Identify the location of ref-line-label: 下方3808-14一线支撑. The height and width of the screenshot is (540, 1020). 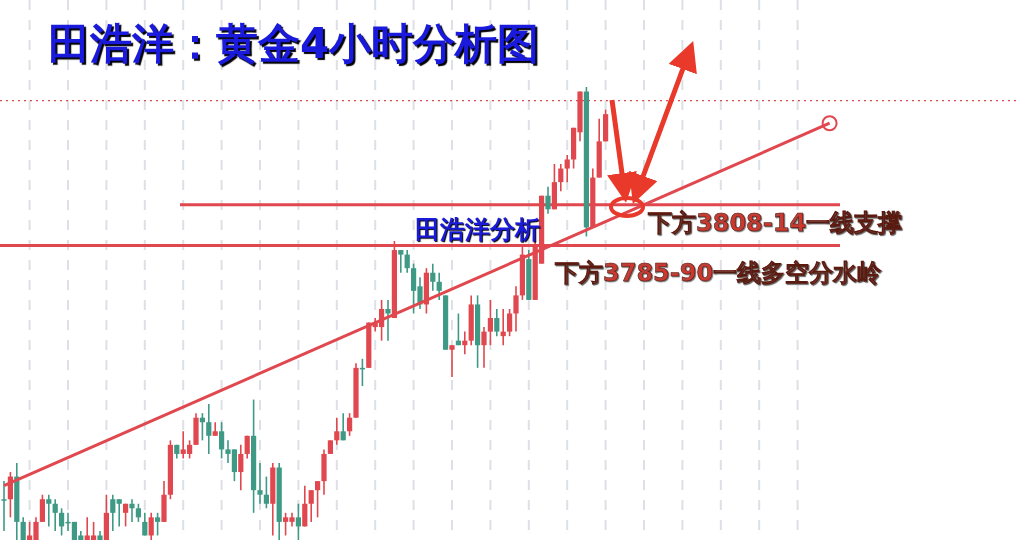
(775, 223).